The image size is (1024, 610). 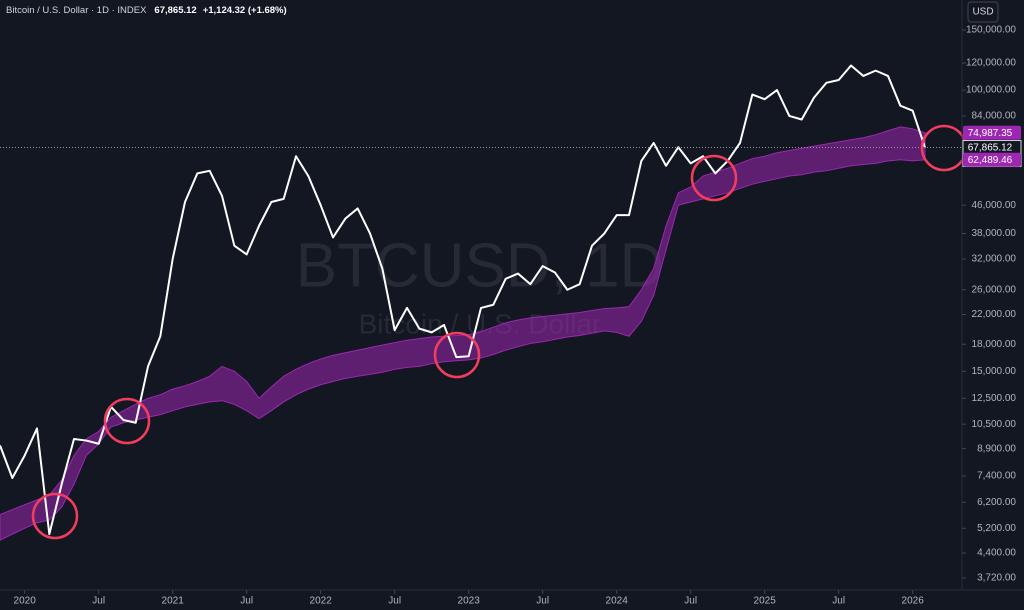 I want to click on x-tick-label: 2022, so click(x=321, y=601).